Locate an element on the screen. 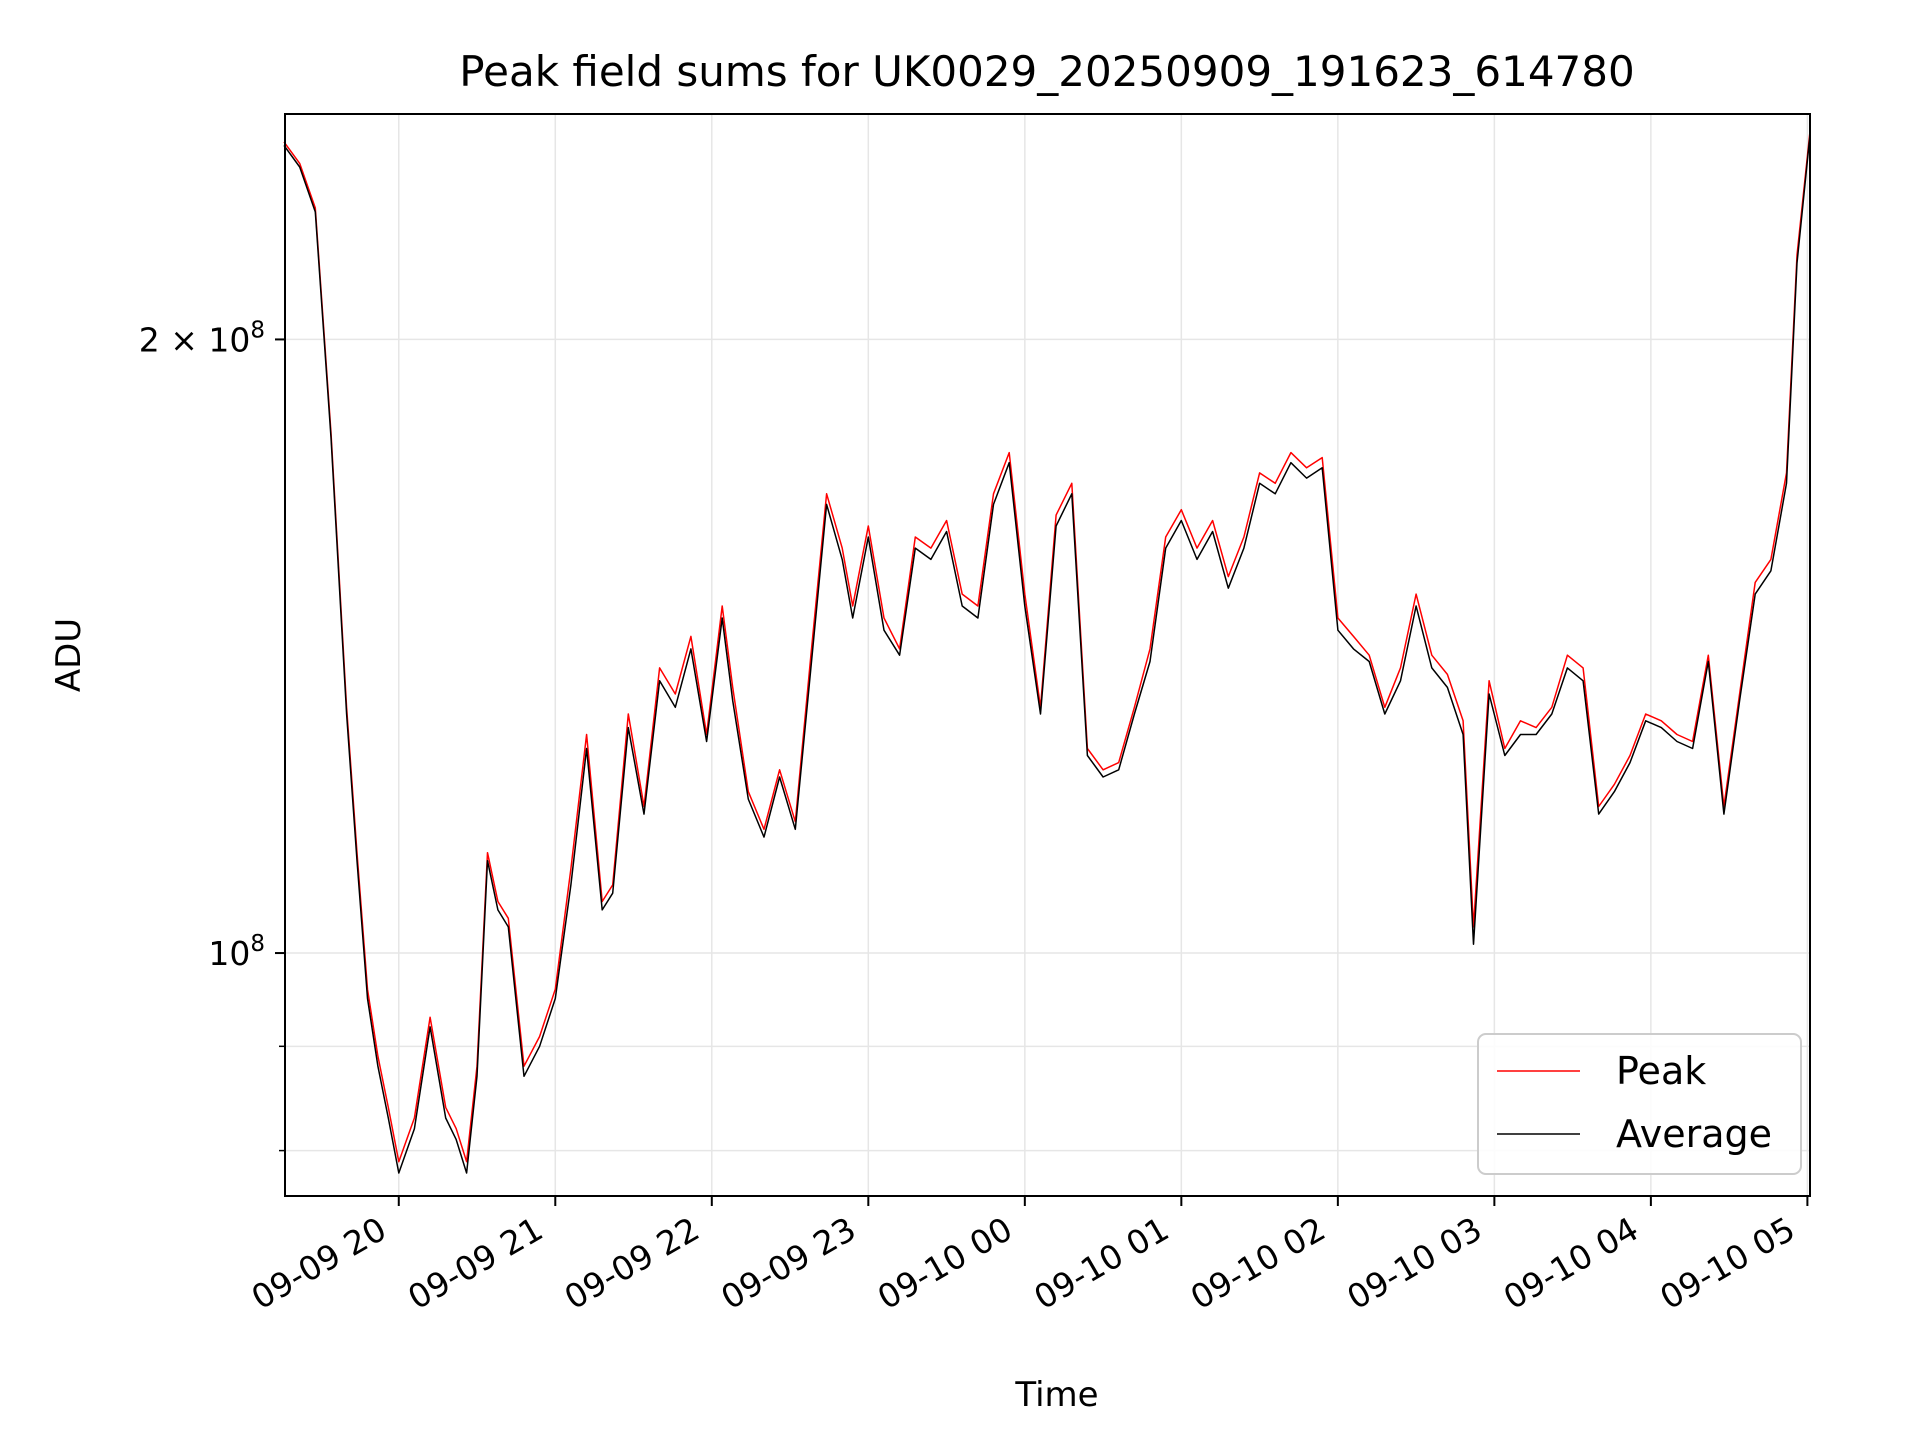  legend-box is located at coordinates (1639, 1104).